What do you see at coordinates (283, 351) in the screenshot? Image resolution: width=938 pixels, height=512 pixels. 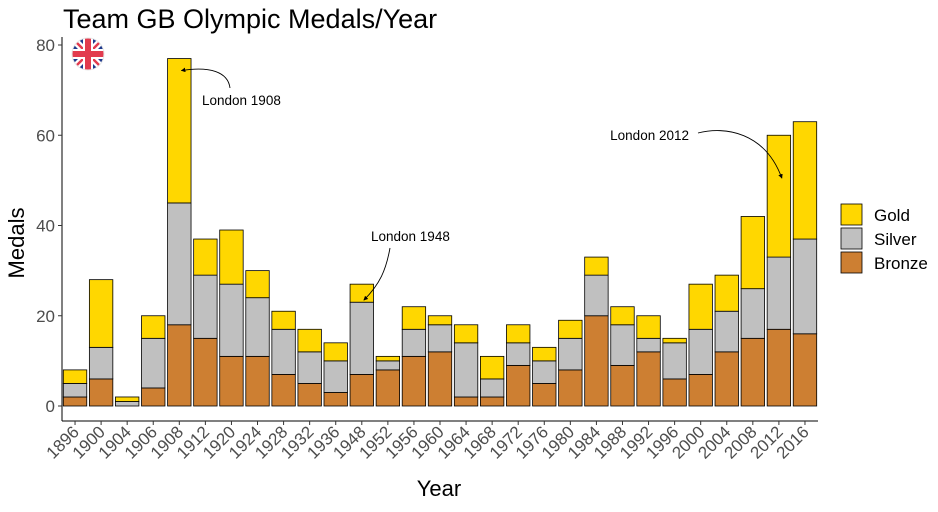 I see `bar-silver-1928` at bounding box center [283, 351].